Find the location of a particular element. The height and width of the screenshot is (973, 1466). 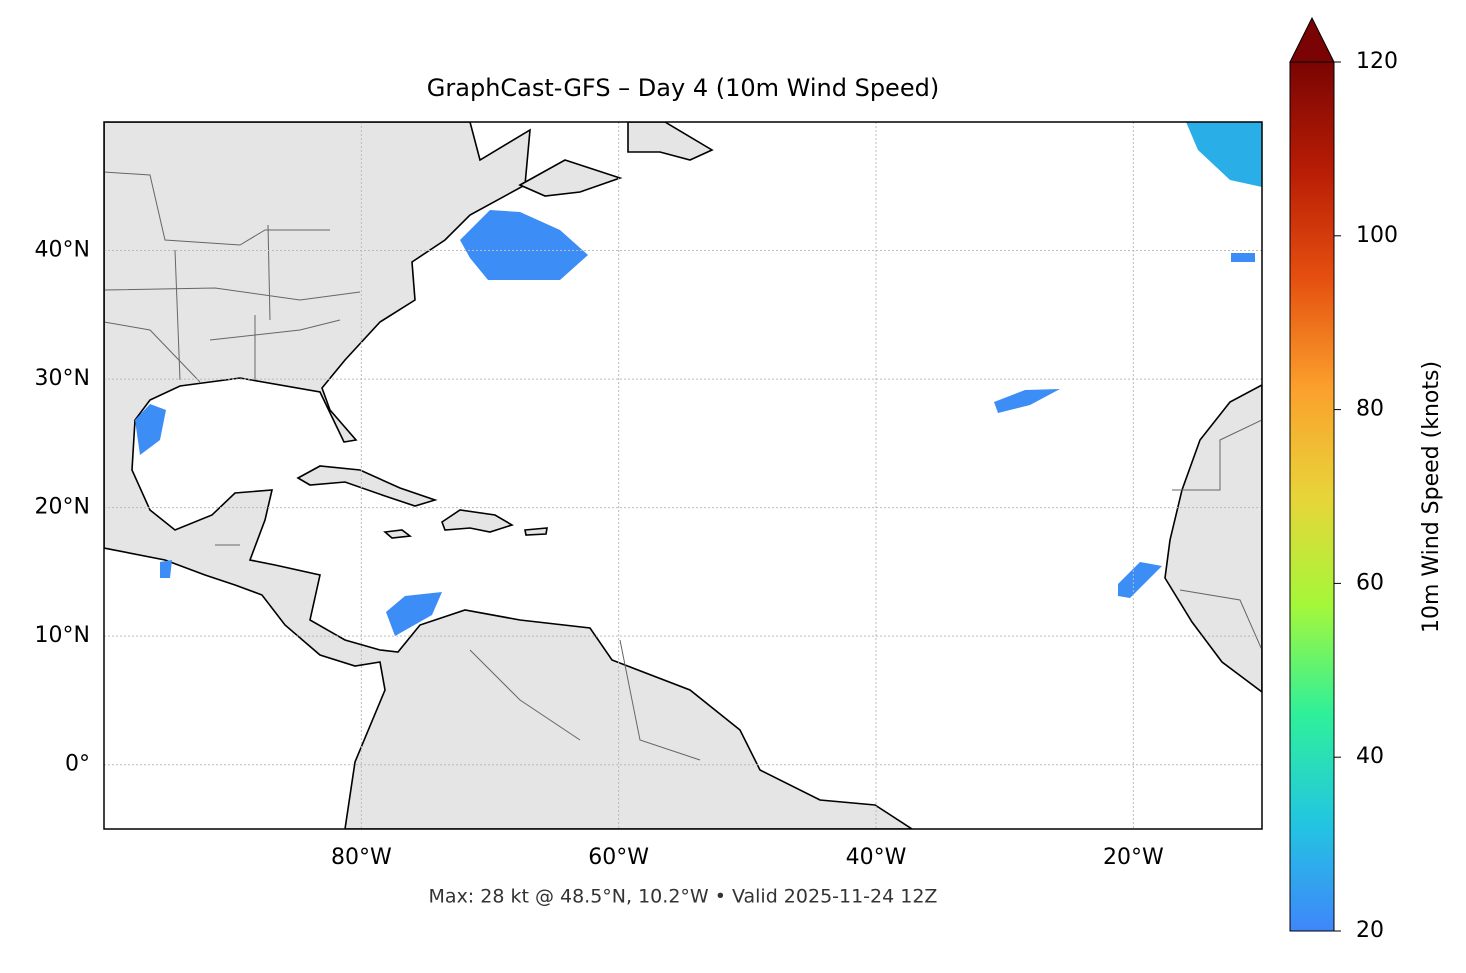

x-tick-label: 60°W is located at coordinates (618, 857).